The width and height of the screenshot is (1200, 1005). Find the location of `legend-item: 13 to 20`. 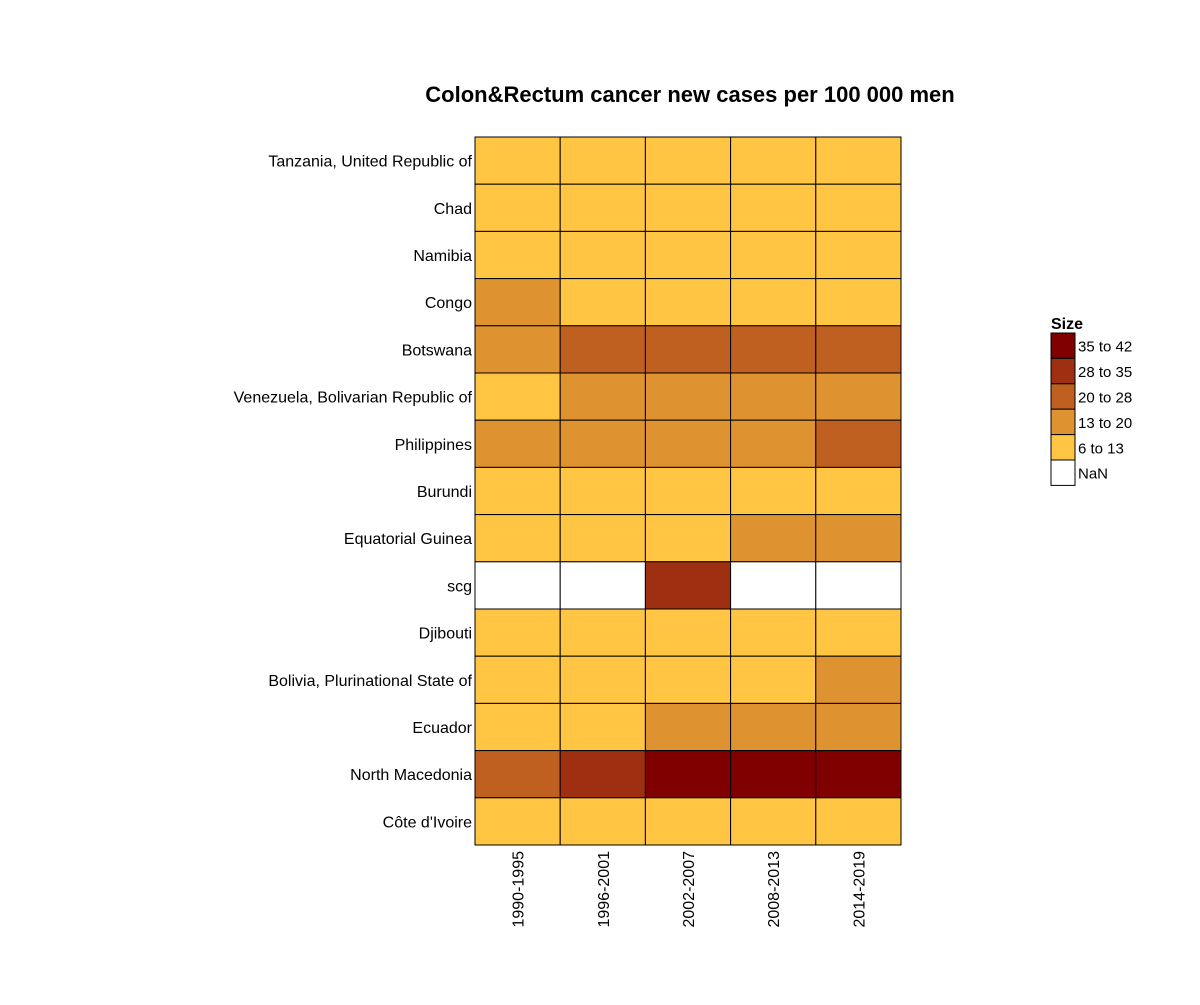

legend-item: 13 to 20 is located at coordinates (1091, 422).